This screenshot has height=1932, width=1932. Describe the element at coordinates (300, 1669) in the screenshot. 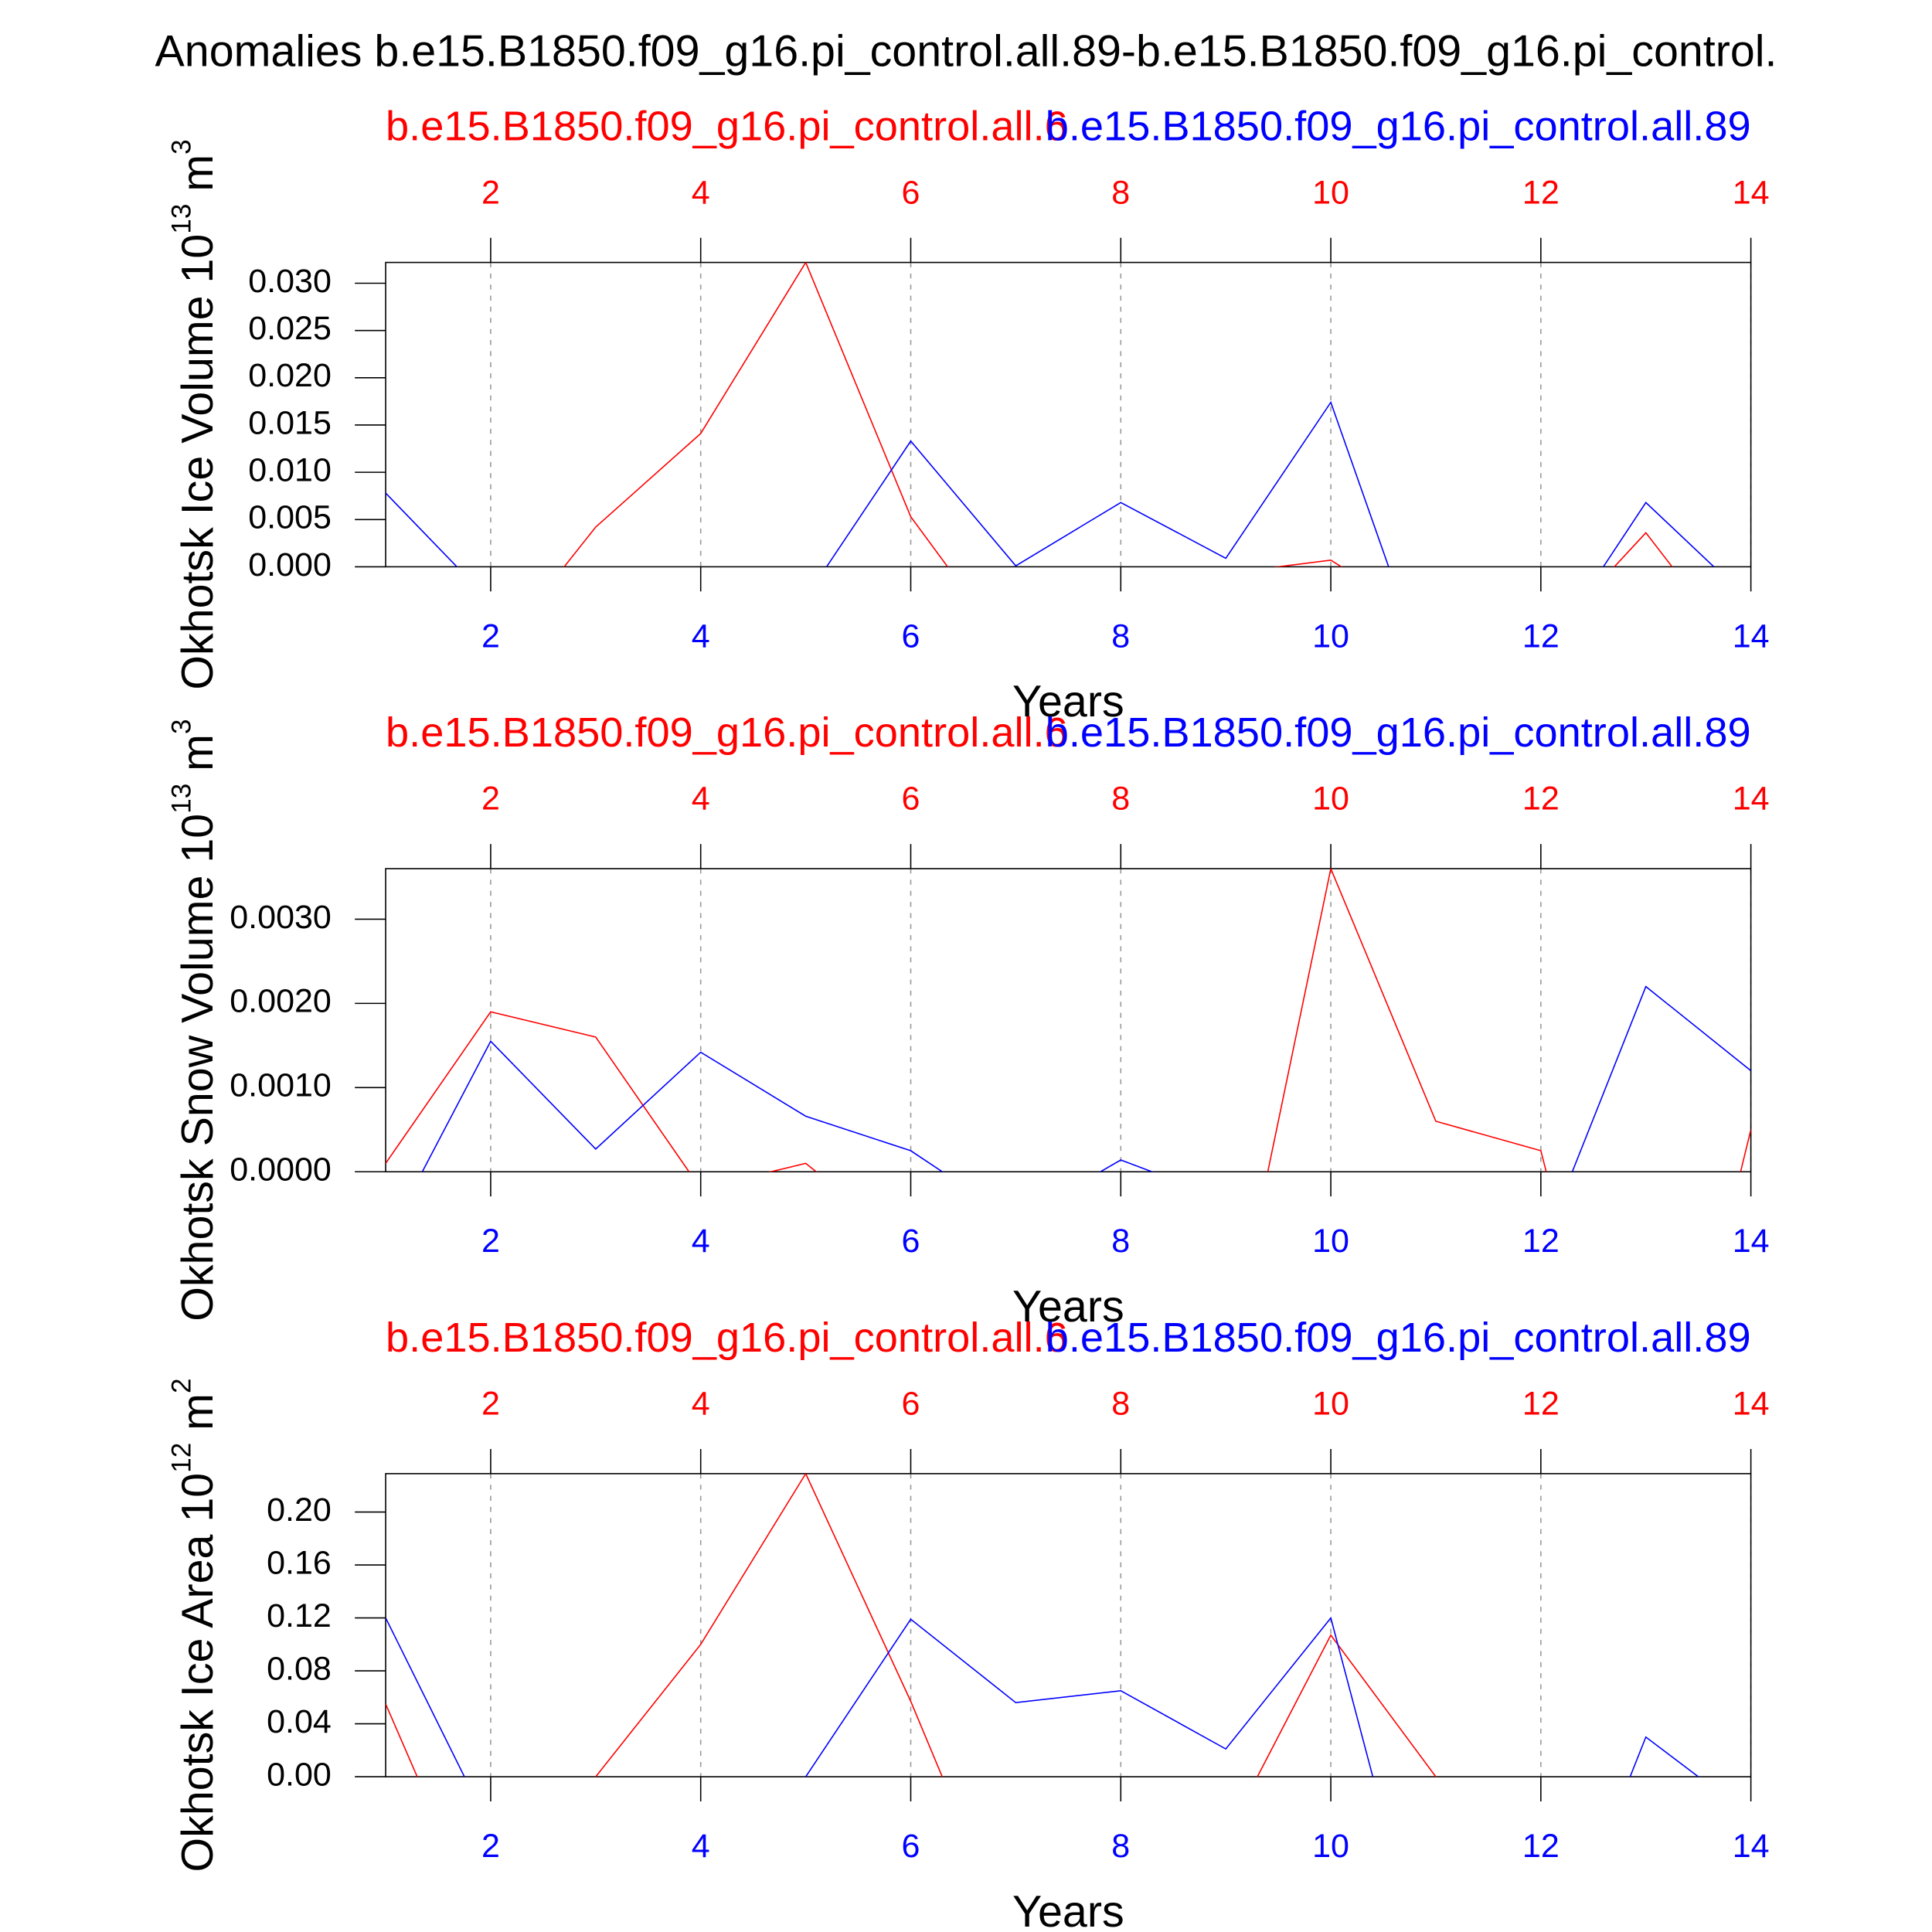

I see `y-tick-label: 0.08` at that location.